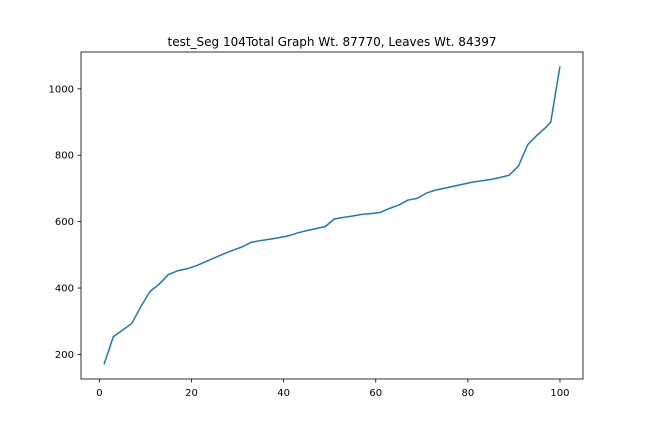  I want to click on y-tick-label: 600, so click(64, 222).